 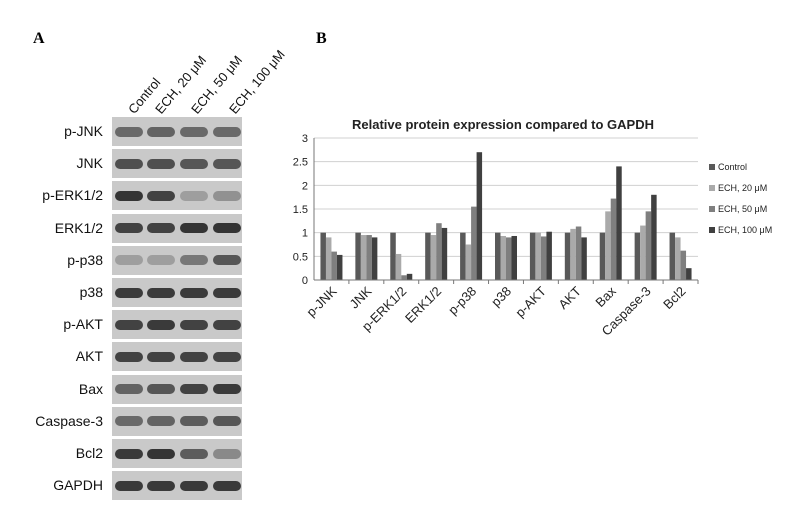 What do you see at coordinates (305, 139) in the screenshot?
I see `y-tick-label: 3` at bounding box center [305, 139].